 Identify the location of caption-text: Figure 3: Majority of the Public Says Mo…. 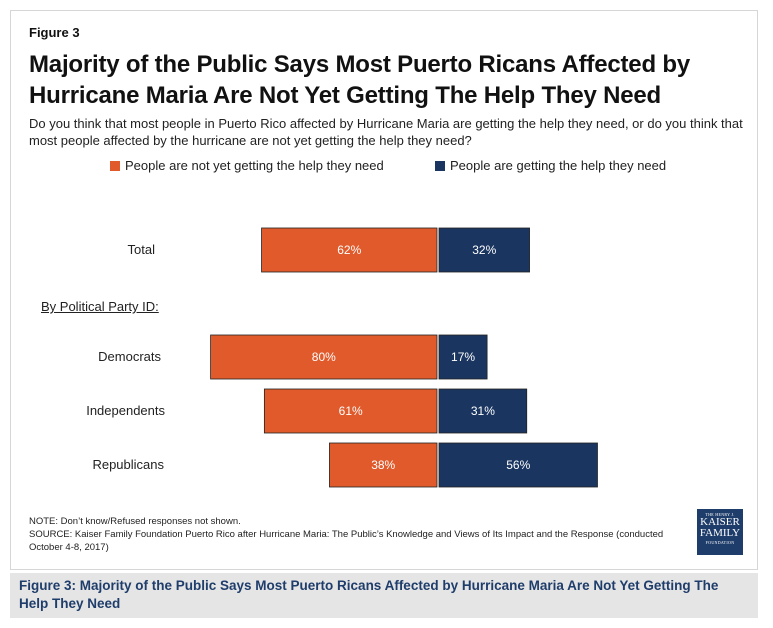
(369, 594).